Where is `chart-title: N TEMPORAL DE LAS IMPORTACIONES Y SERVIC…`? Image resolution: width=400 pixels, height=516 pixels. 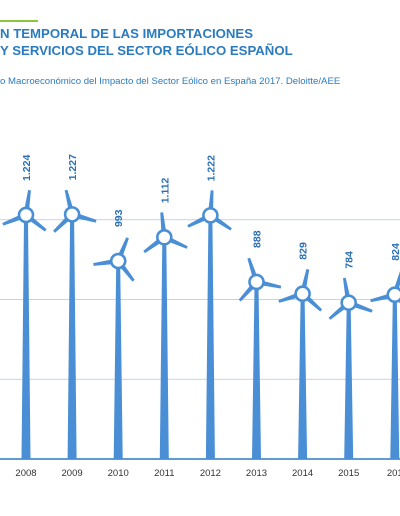
chart-title: N TEMPORAL DE LAS IMPORTACIONES Y SERVIC… is located at coordinates (200, 42).